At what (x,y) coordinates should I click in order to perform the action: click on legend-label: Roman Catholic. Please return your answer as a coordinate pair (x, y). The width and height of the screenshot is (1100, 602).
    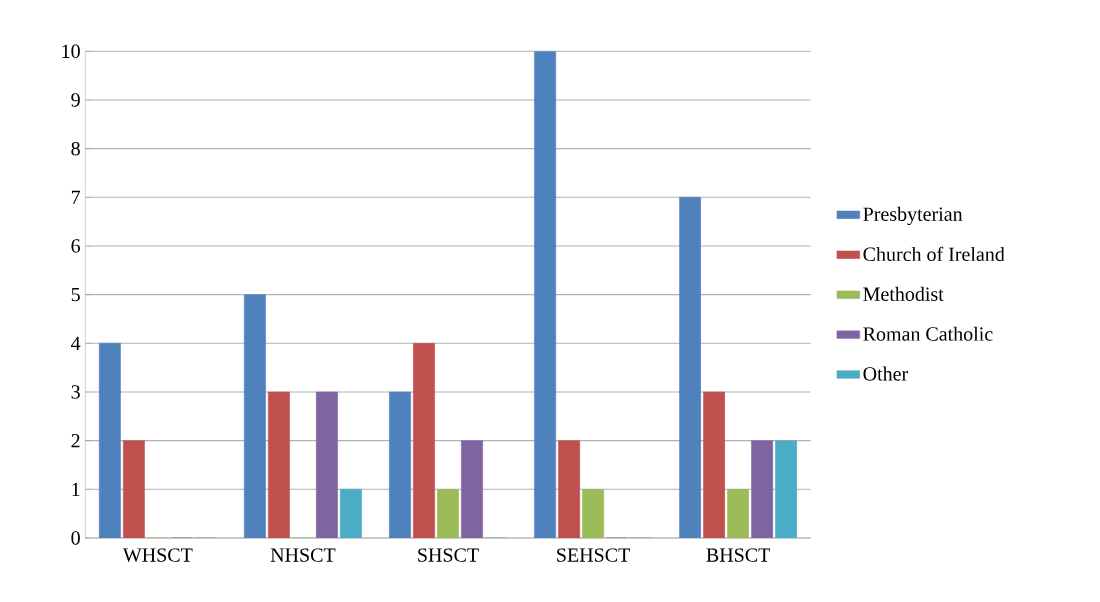
    Looking at the image, I should click on (928, 333).